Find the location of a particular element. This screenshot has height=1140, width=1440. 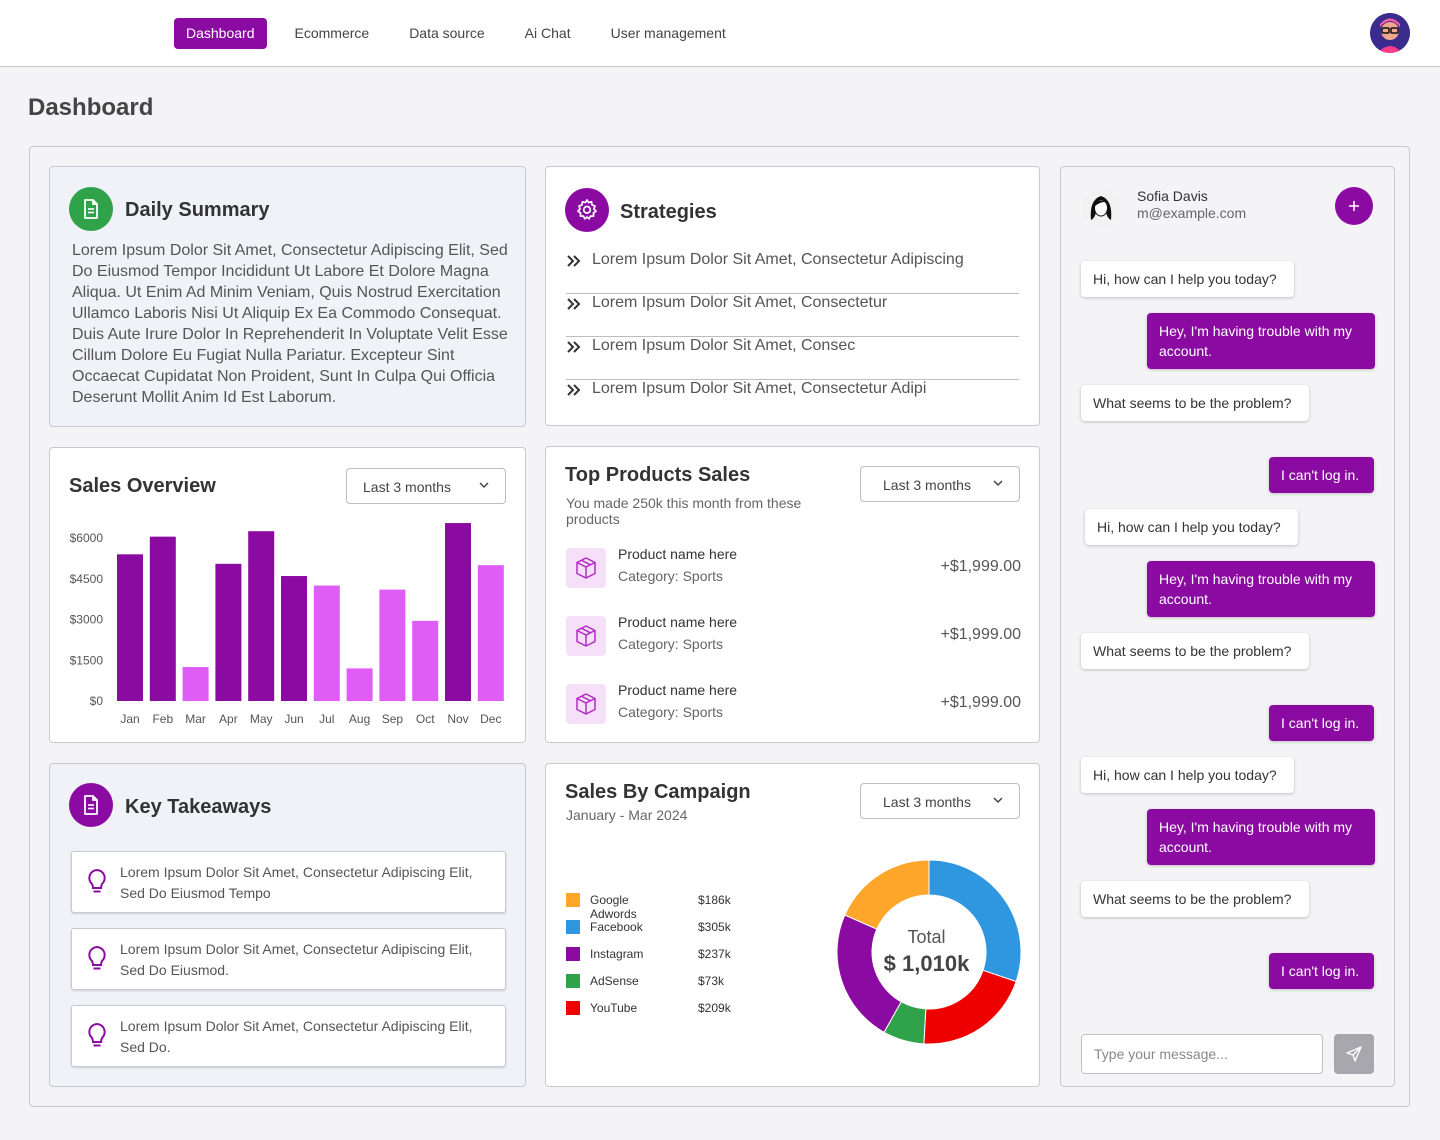

bar-aug is located at coordinates (359, 684).